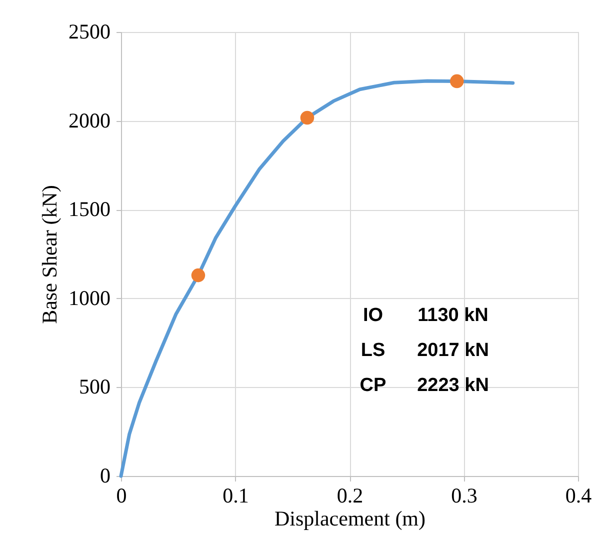 Image resolution: width=597 pixels, height=551 pixels. I want to click on annotation: CP, so click(373, 385).